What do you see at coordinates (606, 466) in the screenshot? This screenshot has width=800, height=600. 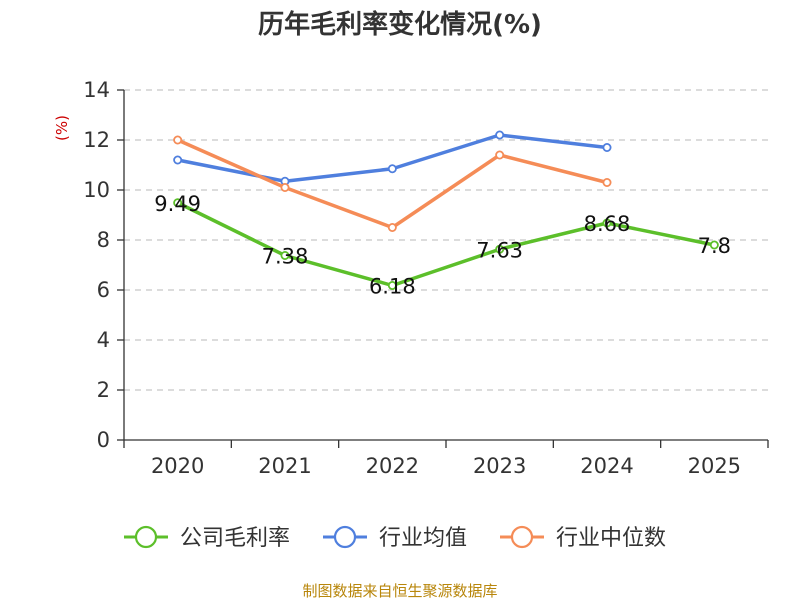 I see `x-tick-label: 2024` at bounding box center [606, 466].